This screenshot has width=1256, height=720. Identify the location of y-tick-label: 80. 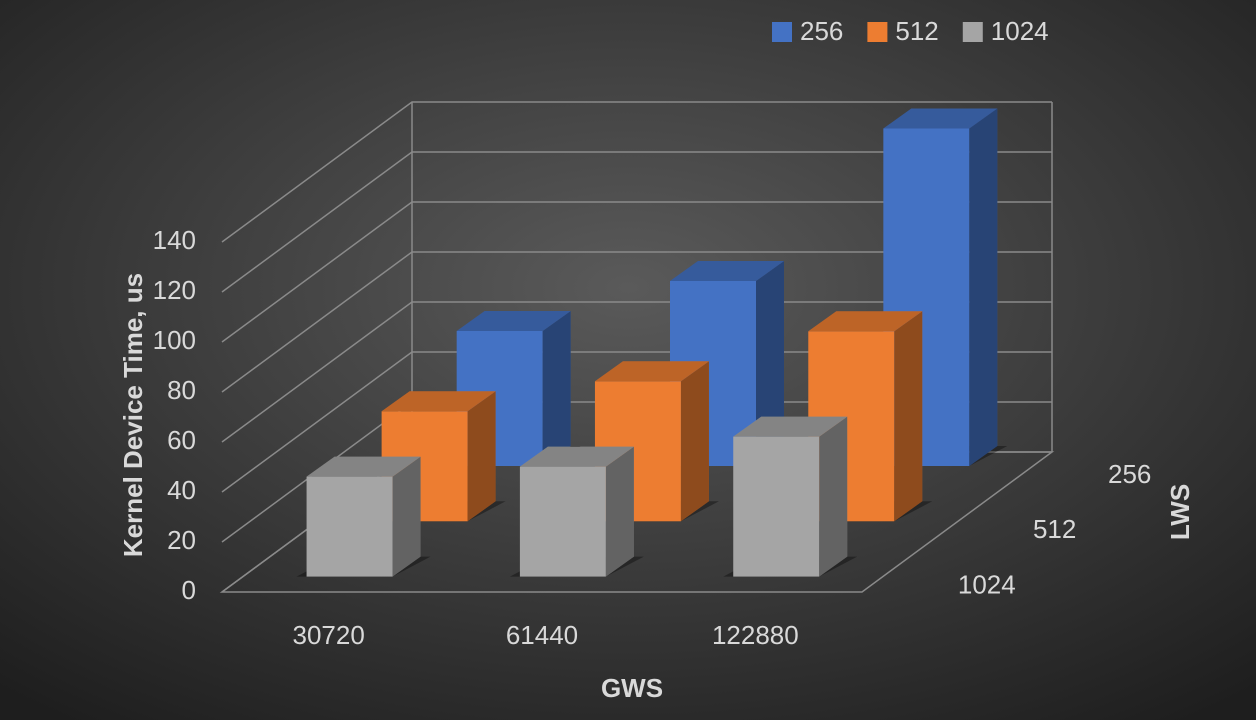
(181, 390).